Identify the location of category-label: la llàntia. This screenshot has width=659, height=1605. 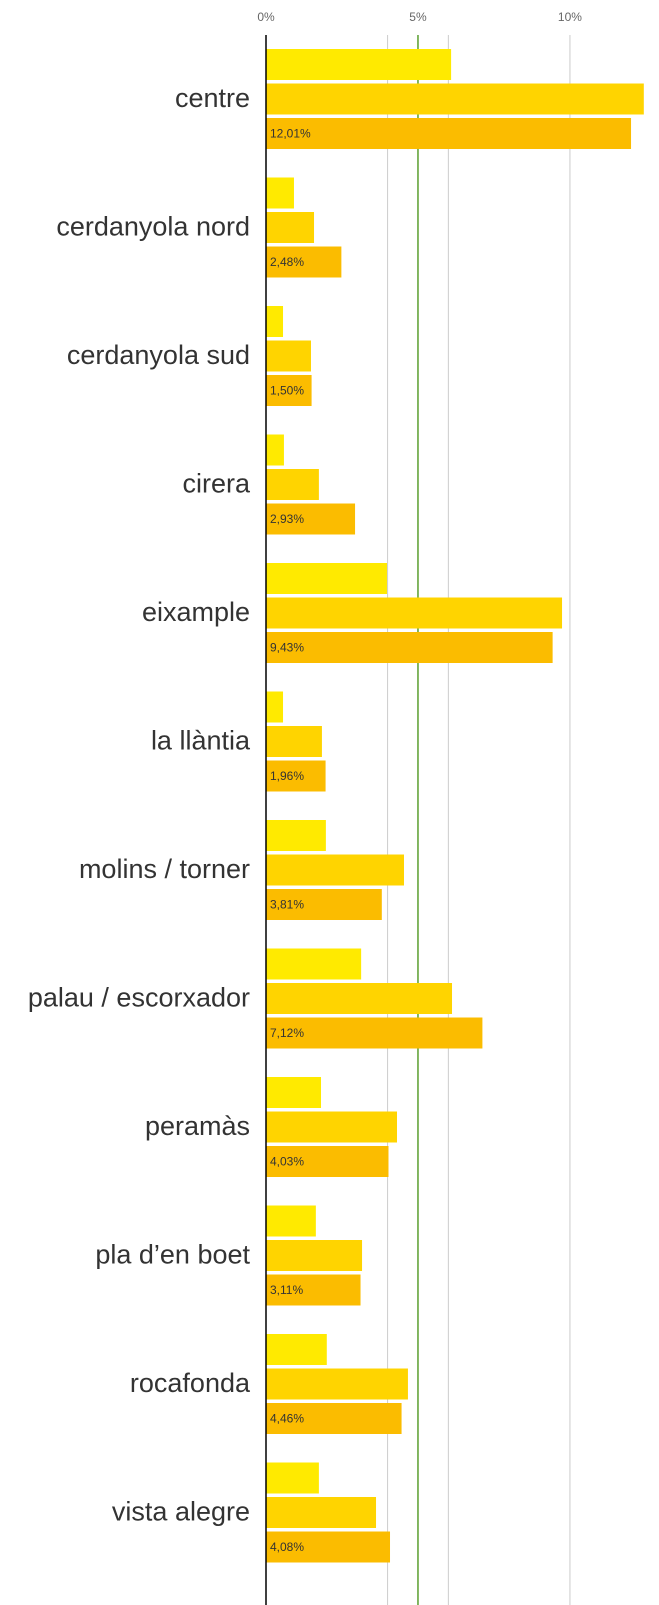
(201, 741).